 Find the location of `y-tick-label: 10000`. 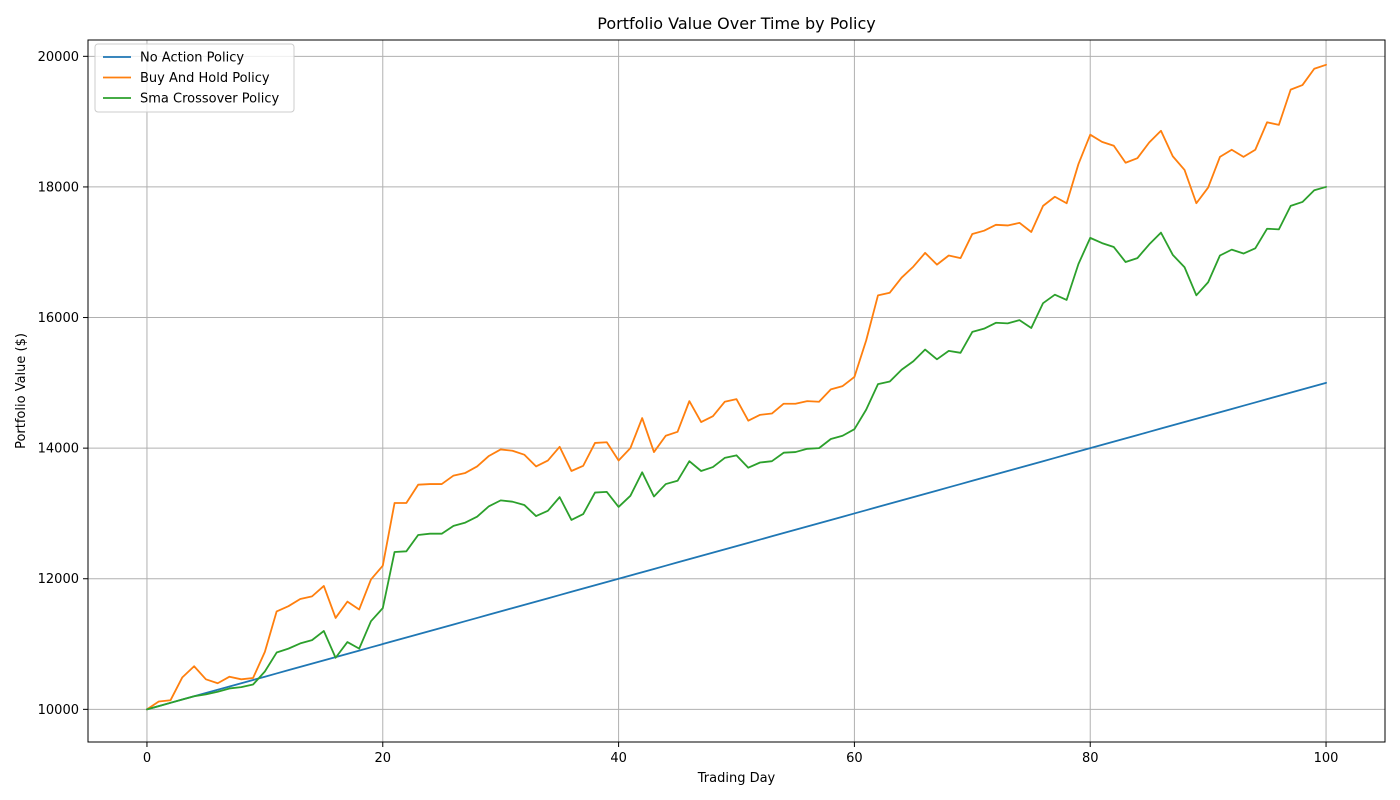

y-tick-label: 10000 is located at coordinates (58, 710).